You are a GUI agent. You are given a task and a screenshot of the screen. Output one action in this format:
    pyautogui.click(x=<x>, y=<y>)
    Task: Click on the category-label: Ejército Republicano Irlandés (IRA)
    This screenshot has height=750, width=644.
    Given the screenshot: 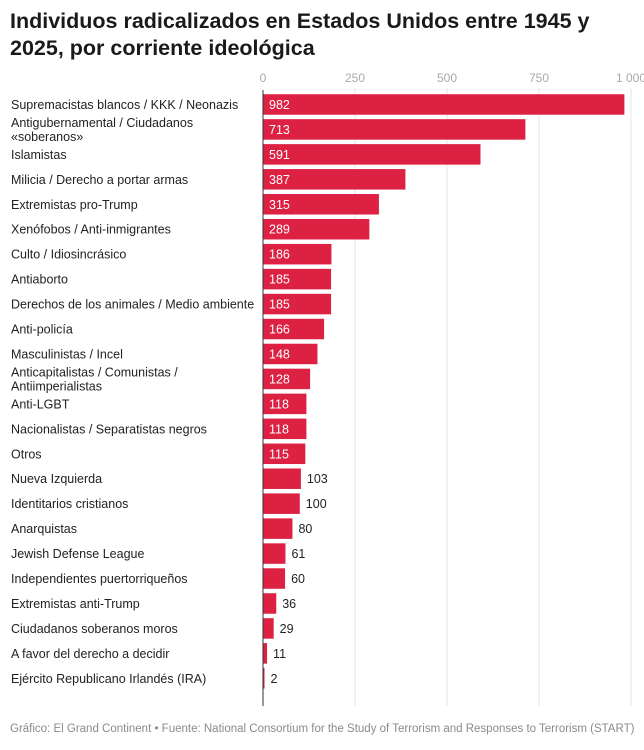 What is the action you would take?
    pyautogui.click(x=108, y=679)
    